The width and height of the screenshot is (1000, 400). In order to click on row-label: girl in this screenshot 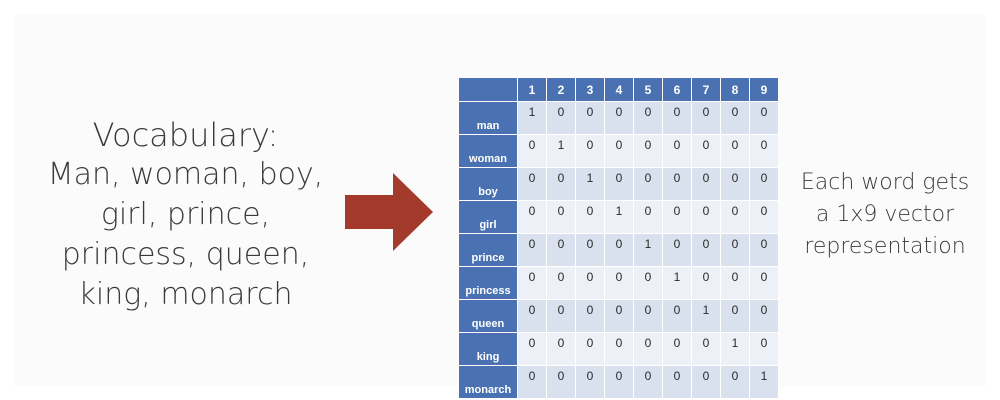, I will do `click(488, 217)`.